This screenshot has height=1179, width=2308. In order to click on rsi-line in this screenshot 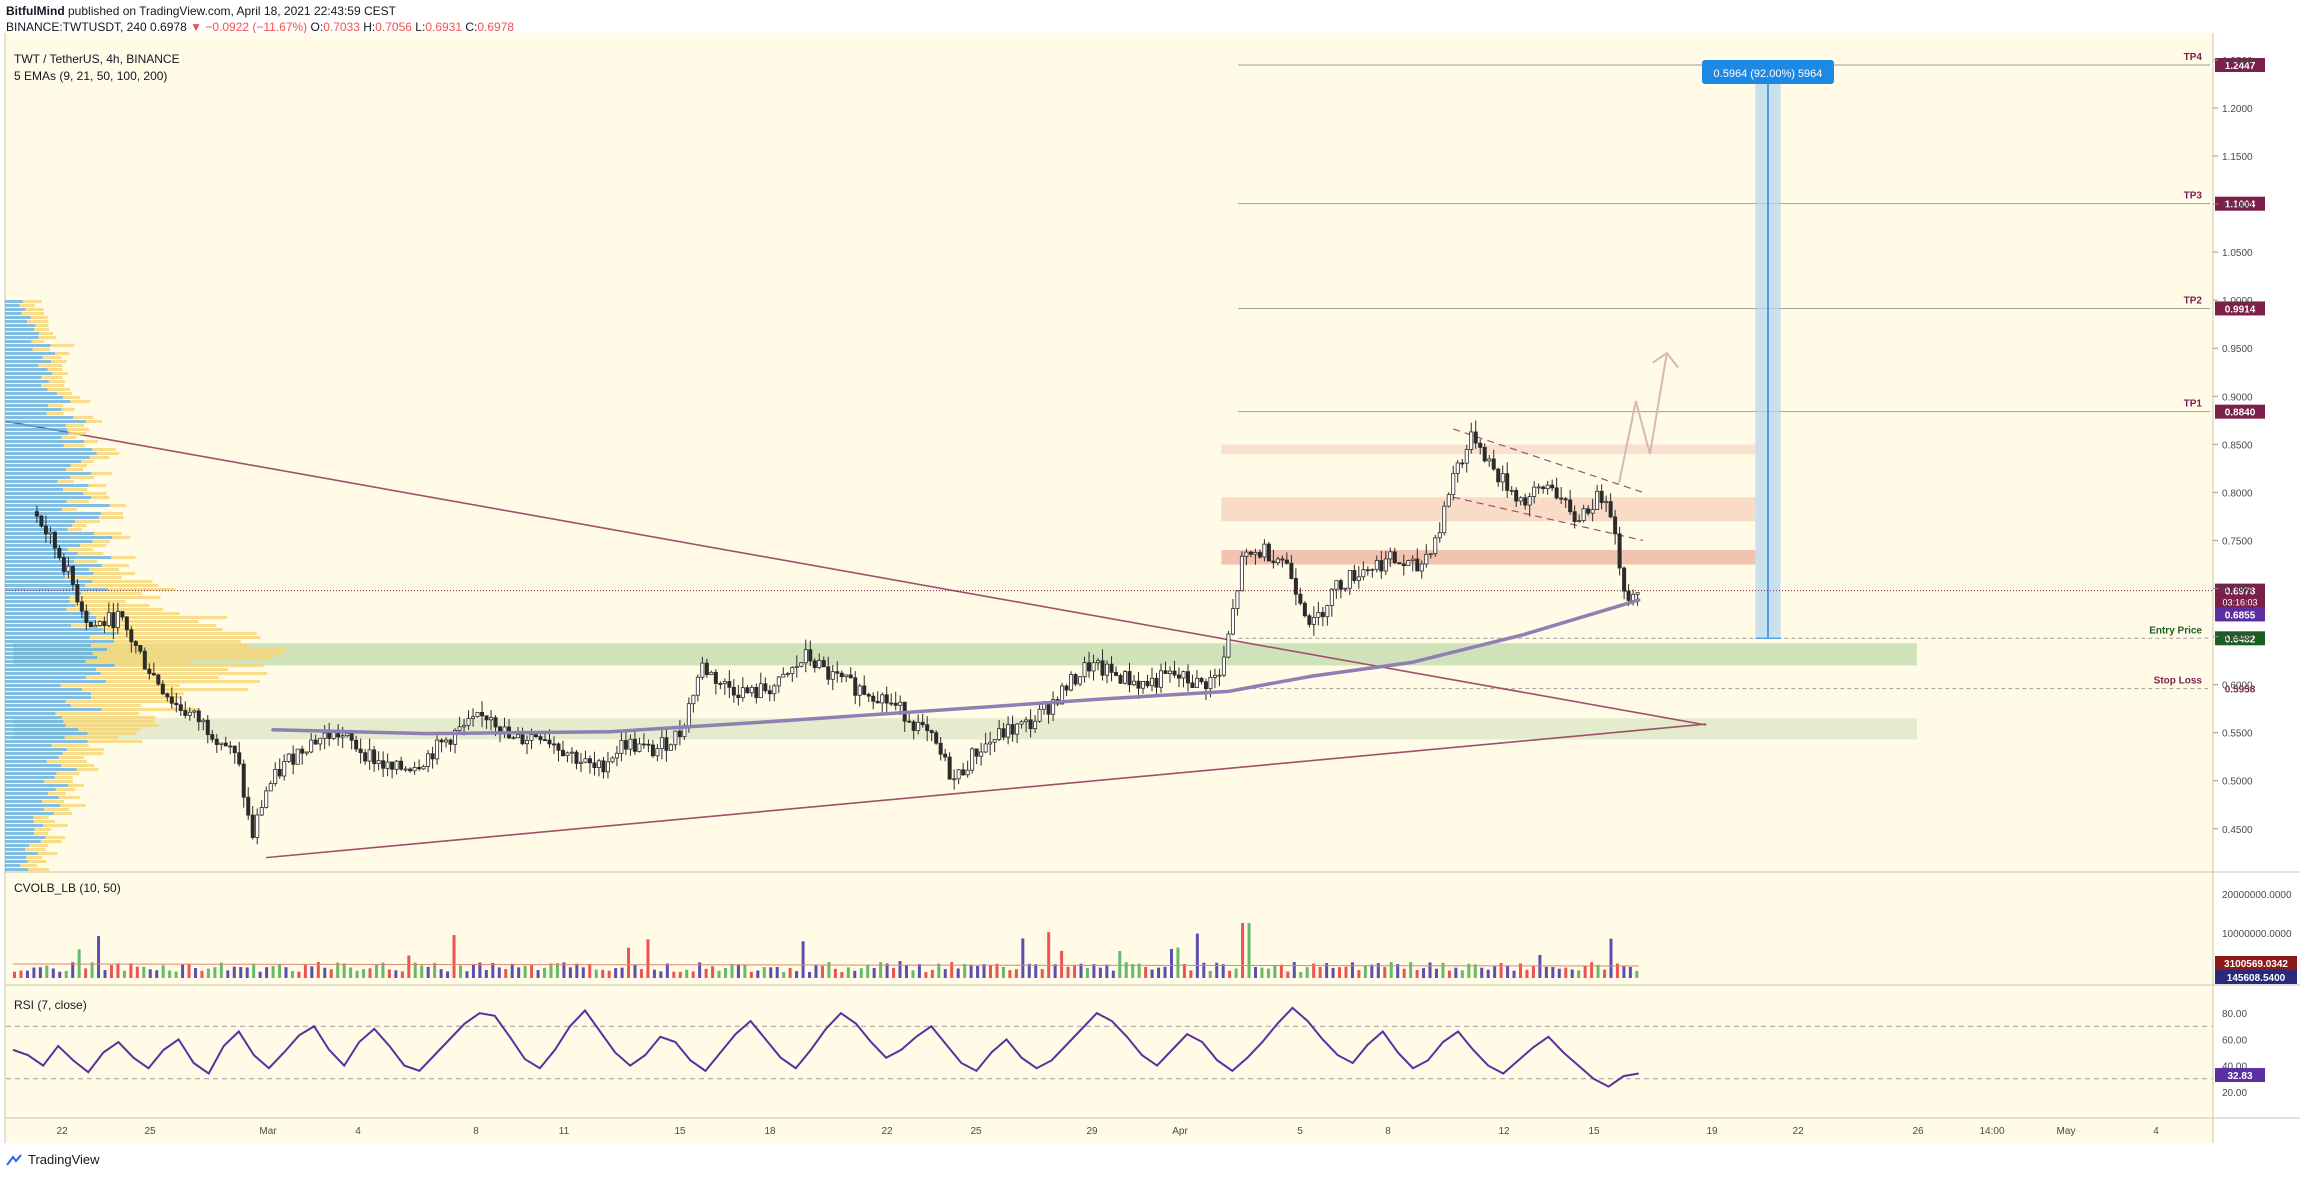, I will do `click(825, 1047)`.